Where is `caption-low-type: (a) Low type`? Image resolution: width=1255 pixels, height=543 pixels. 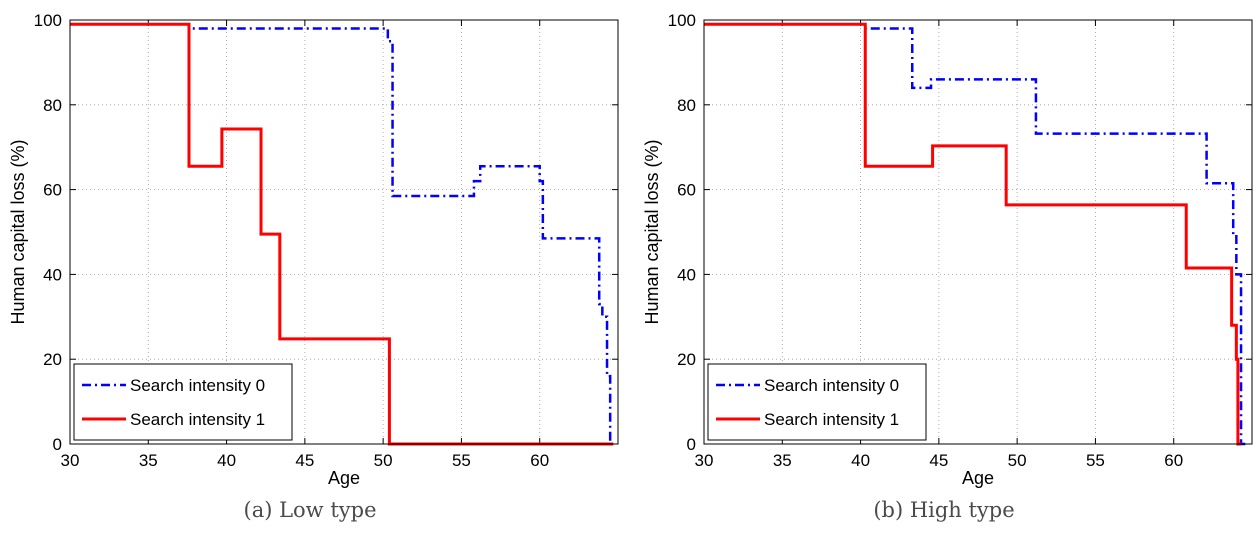 caption-low-type: (a) Low type is located at coordinates (310, 510).